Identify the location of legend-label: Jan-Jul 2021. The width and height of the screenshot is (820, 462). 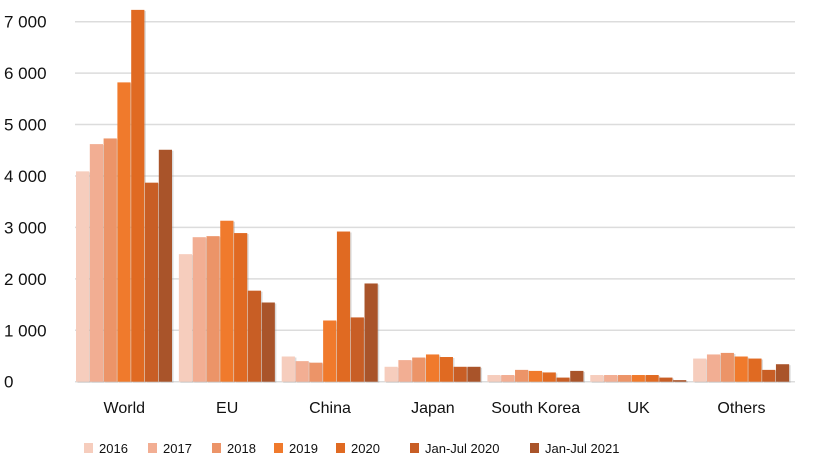
(582, 448).